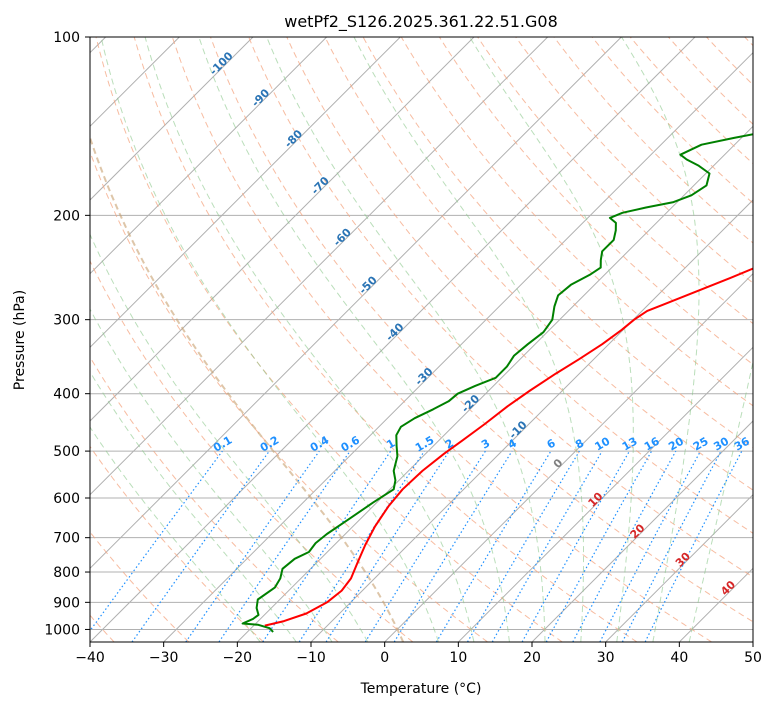 This screenshot has height=708, width=775. What do you see at coordinates (66, 573) in the screenshot?
I see `y-tick-label: 800` at bounding box center [66, 573].